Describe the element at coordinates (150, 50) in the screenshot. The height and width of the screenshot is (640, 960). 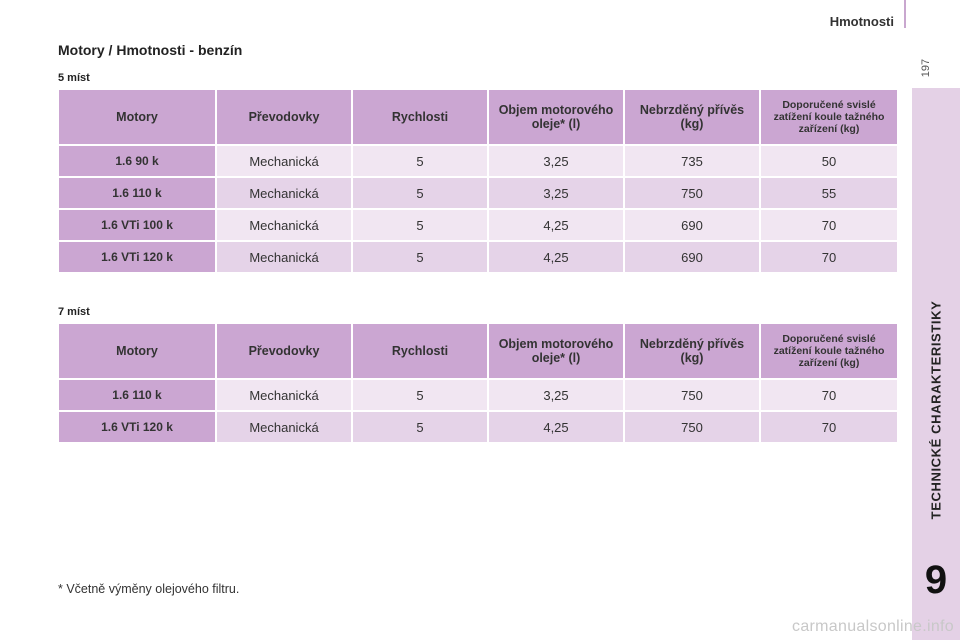
I see `page-title: Motory / Hmotnosti - benzín` at that location.